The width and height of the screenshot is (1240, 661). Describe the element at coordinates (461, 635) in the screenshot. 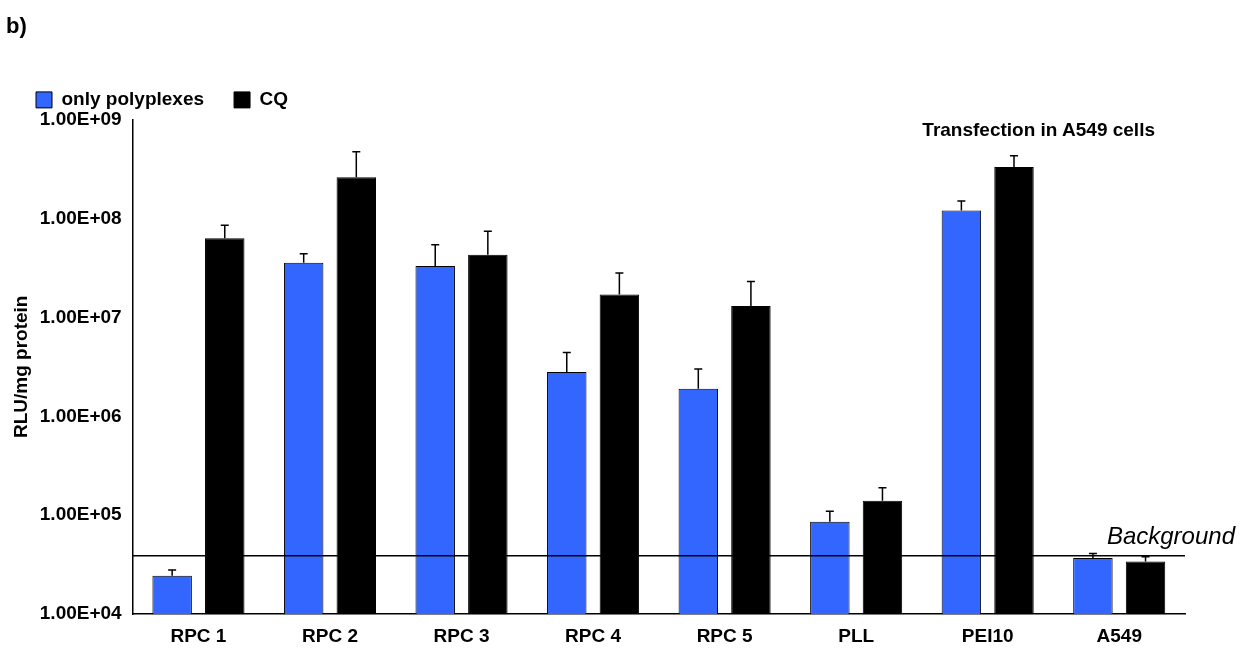

I see `x-tick-label: RPC 3` at that location.